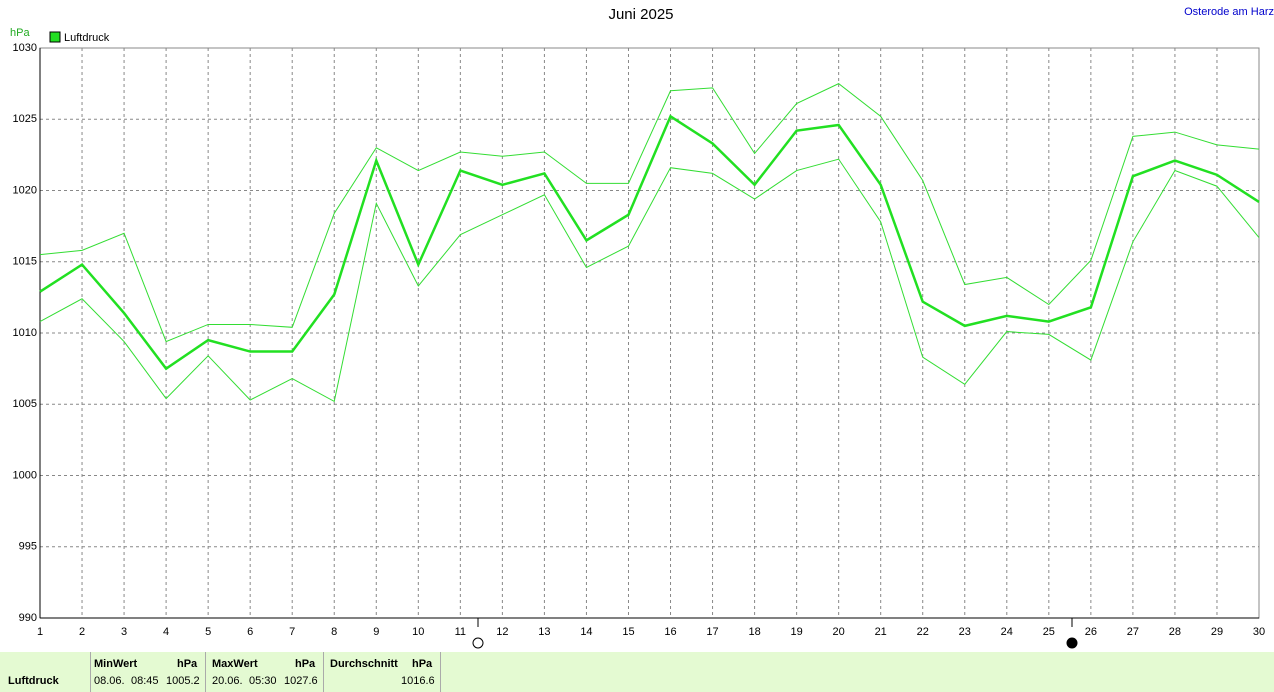 Image resolution: width=1274 pixels, height=692 pixels. I want to click on y-tick-label: 1020, so click(25, 190).